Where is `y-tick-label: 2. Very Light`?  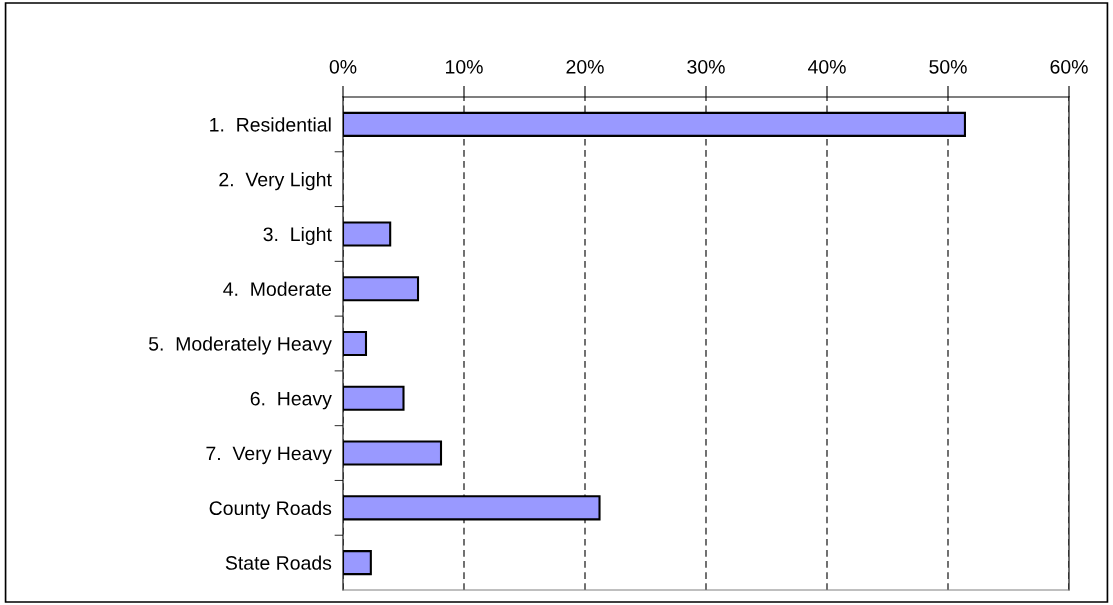 y-tick-label: 2. Very Light is located at coordinates (275, 181).